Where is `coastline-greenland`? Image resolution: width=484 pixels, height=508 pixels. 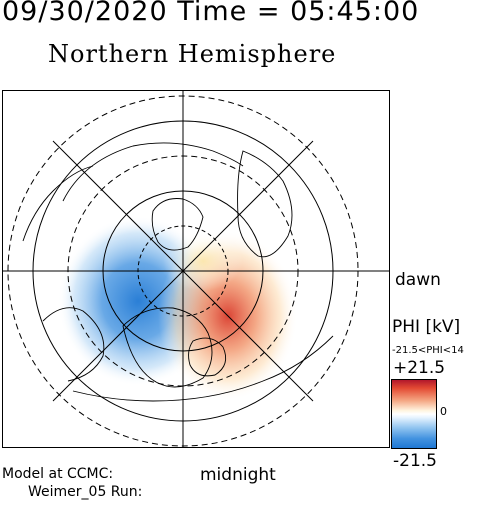
coastline-greenland is located at coordinates (177, 224).